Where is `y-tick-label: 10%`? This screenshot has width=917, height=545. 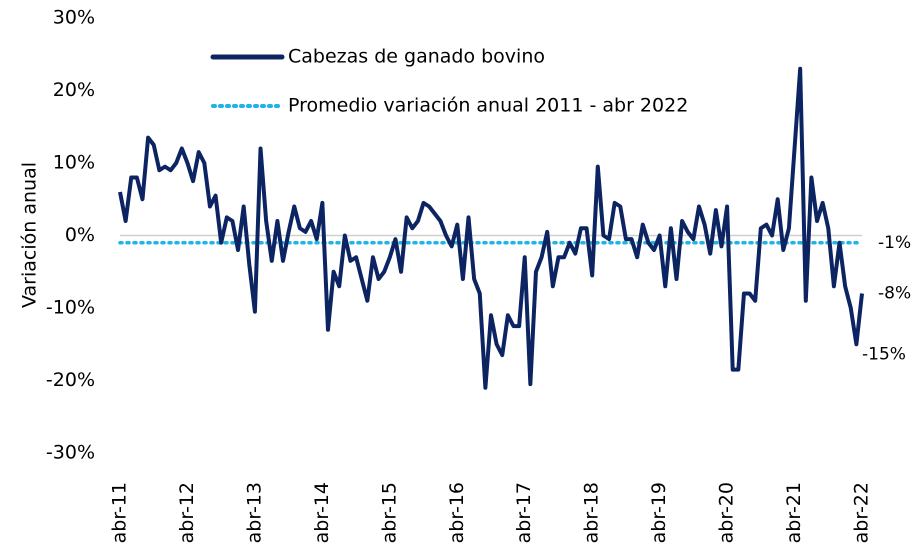 y-tick-label: 10% is located at coordinates (74, 163).